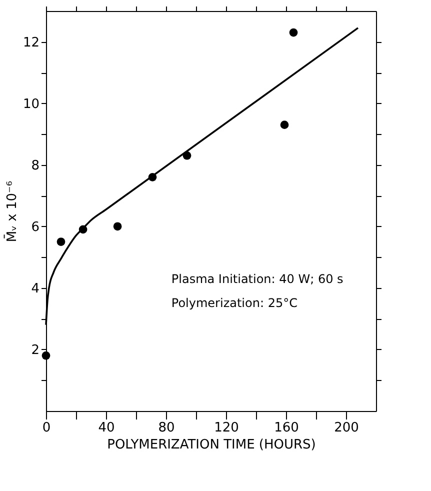  What do you see at coordinates (166, 428) in the screenshot?
I see `x-tick-label: 80` at bounding box center [166, 428].